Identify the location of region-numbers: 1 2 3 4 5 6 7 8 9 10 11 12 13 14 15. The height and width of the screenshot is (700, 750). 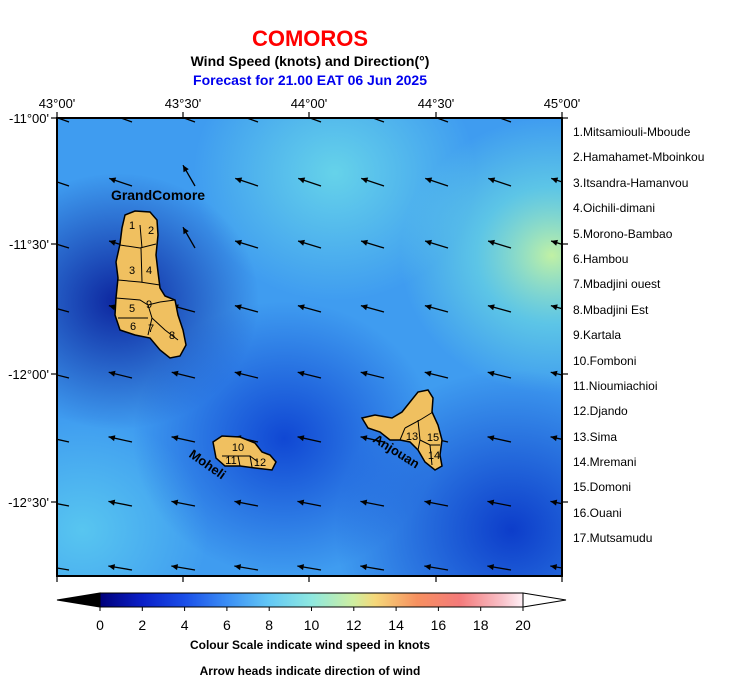
(284, 344).